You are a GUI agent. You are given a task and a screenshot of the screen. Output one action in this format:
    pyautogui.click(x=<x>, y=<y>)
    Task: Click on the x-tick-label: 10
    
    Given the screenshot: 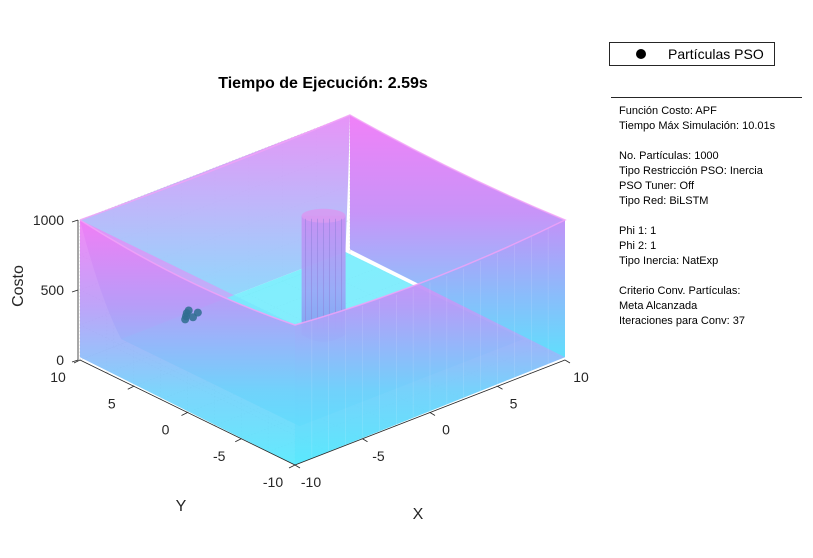 What is the action you would take?
    pyautogui.click(x=581, y=377)
    